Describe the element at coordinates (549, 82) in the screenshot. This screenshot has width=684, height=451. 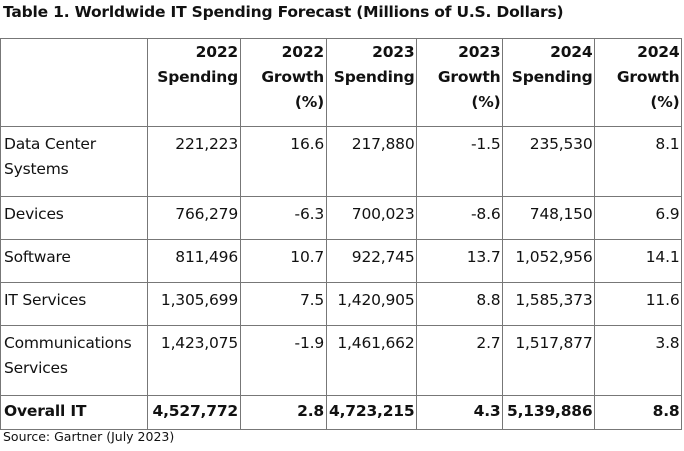
I see `header-2024-spending: 2024 Spending` at that location.